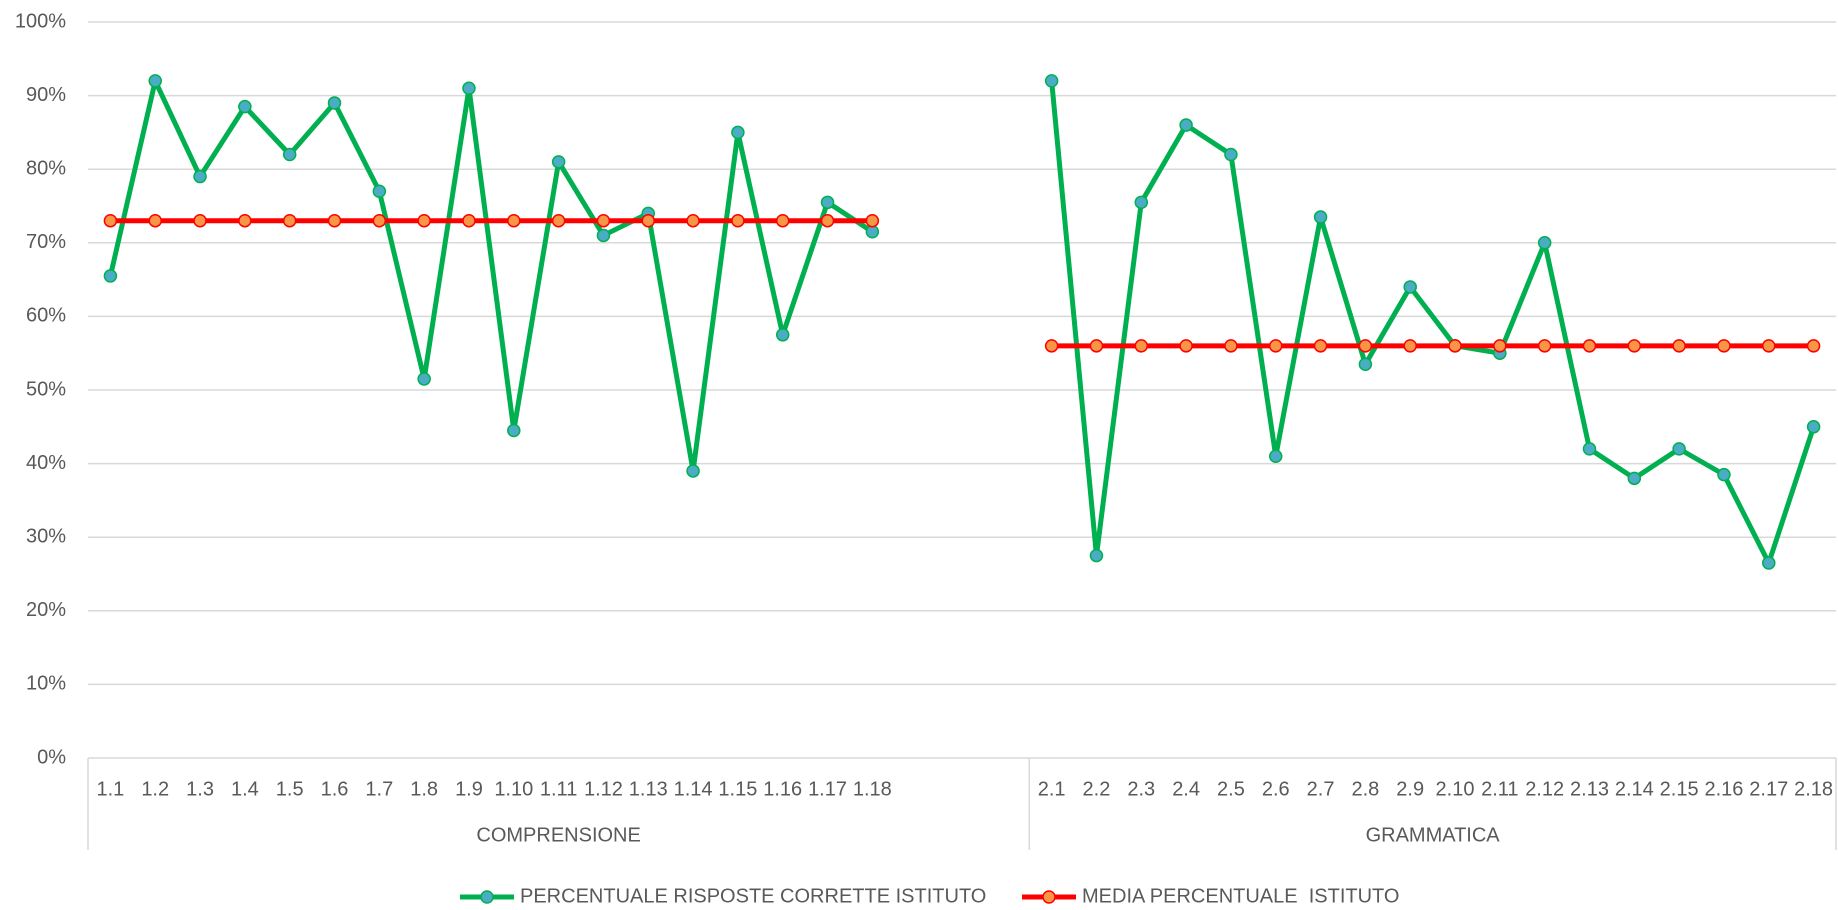 The height and width of the screenshot is (910, 1838). I want to click on y-tick-label: 90%, so click(46, 95).